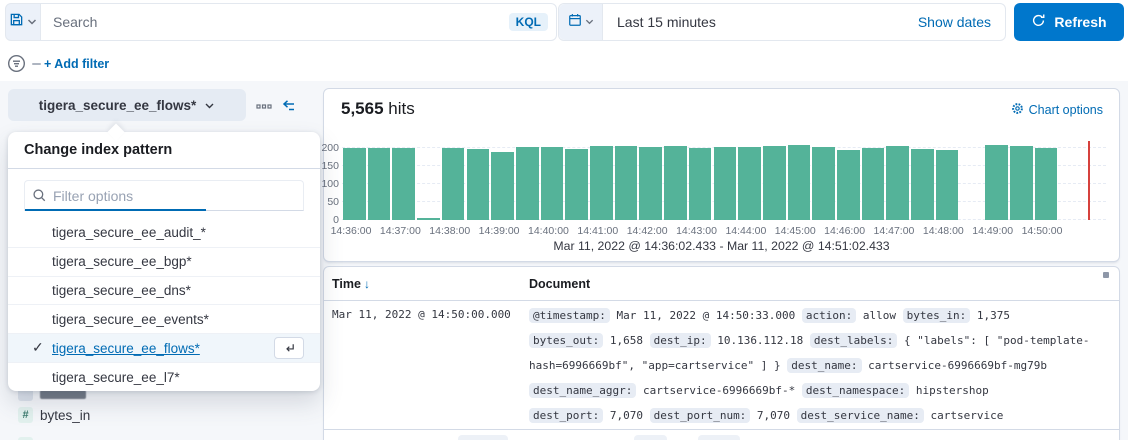  Describe the element at coordinates (658, 365) in the screenshot. I see `field-value-text: hash=6996669bf", "app=cartservice" ] }` at that location.